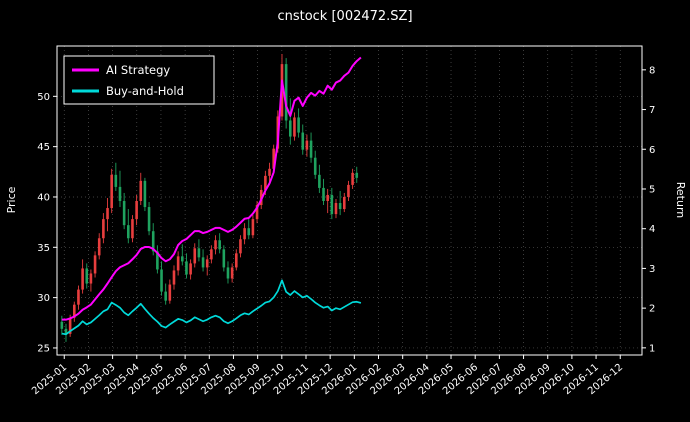 The width and height of the screenshot is (690, 422). What do you see at coordinates (652, 189) in the screenshot?
I see `return-tick-label: 5` at bounding box center [652, 189].